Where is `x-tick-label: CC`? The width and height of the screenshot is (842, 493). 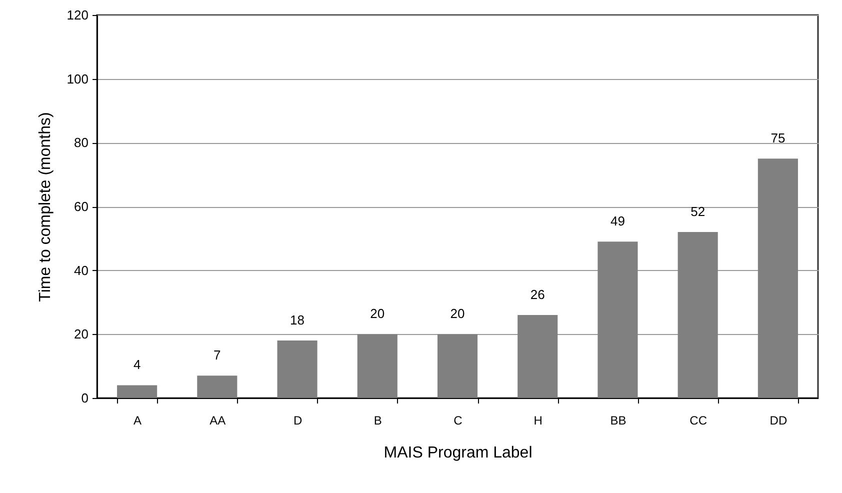
x-tick-label: CC is located at coordinates (699, 421).